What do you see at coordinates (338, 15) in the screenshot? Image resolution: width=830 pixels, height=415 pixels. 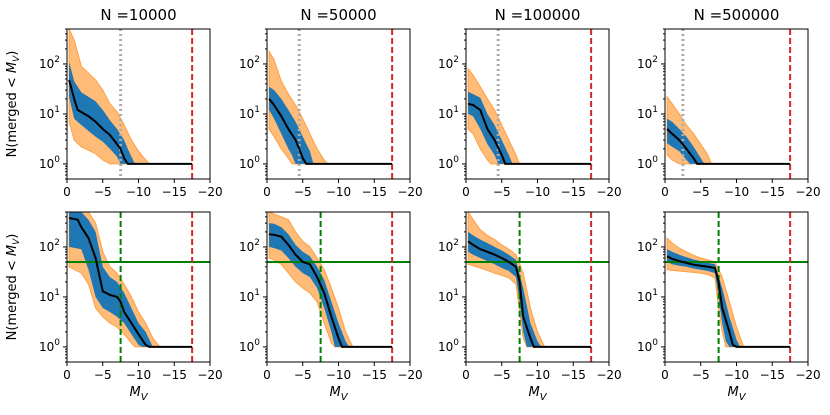 I see `panel-title: N =50000` at bounding box center [338, 15].